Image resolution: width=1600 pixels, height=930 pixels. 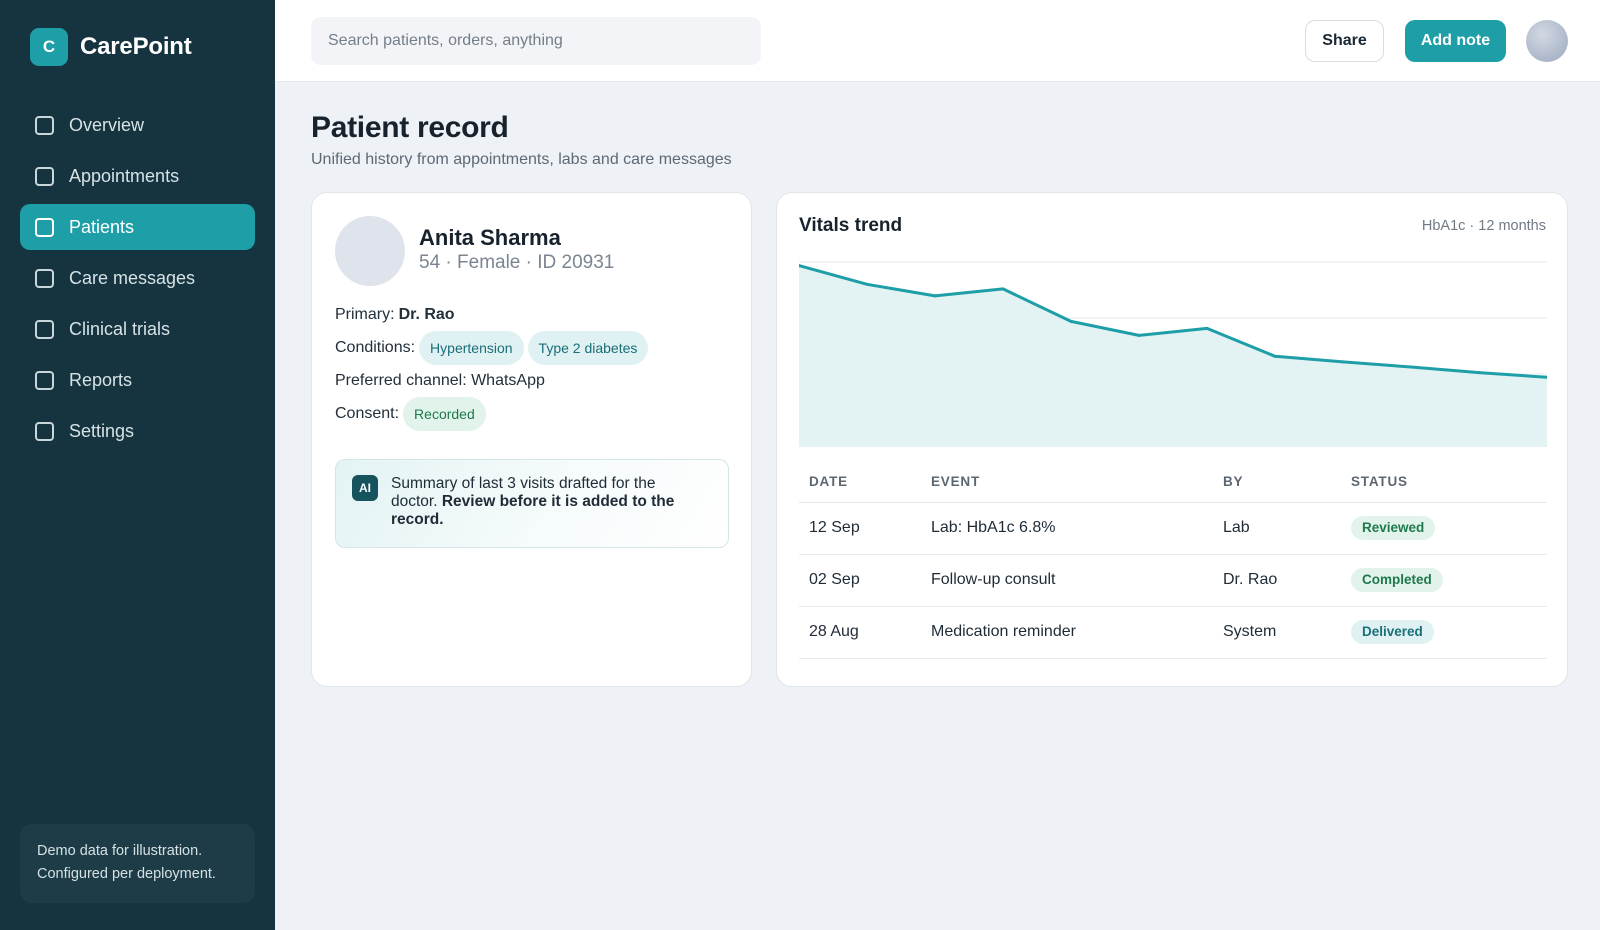 I want to click on condition-chip: Hypertension, so click(x=471, y=348).